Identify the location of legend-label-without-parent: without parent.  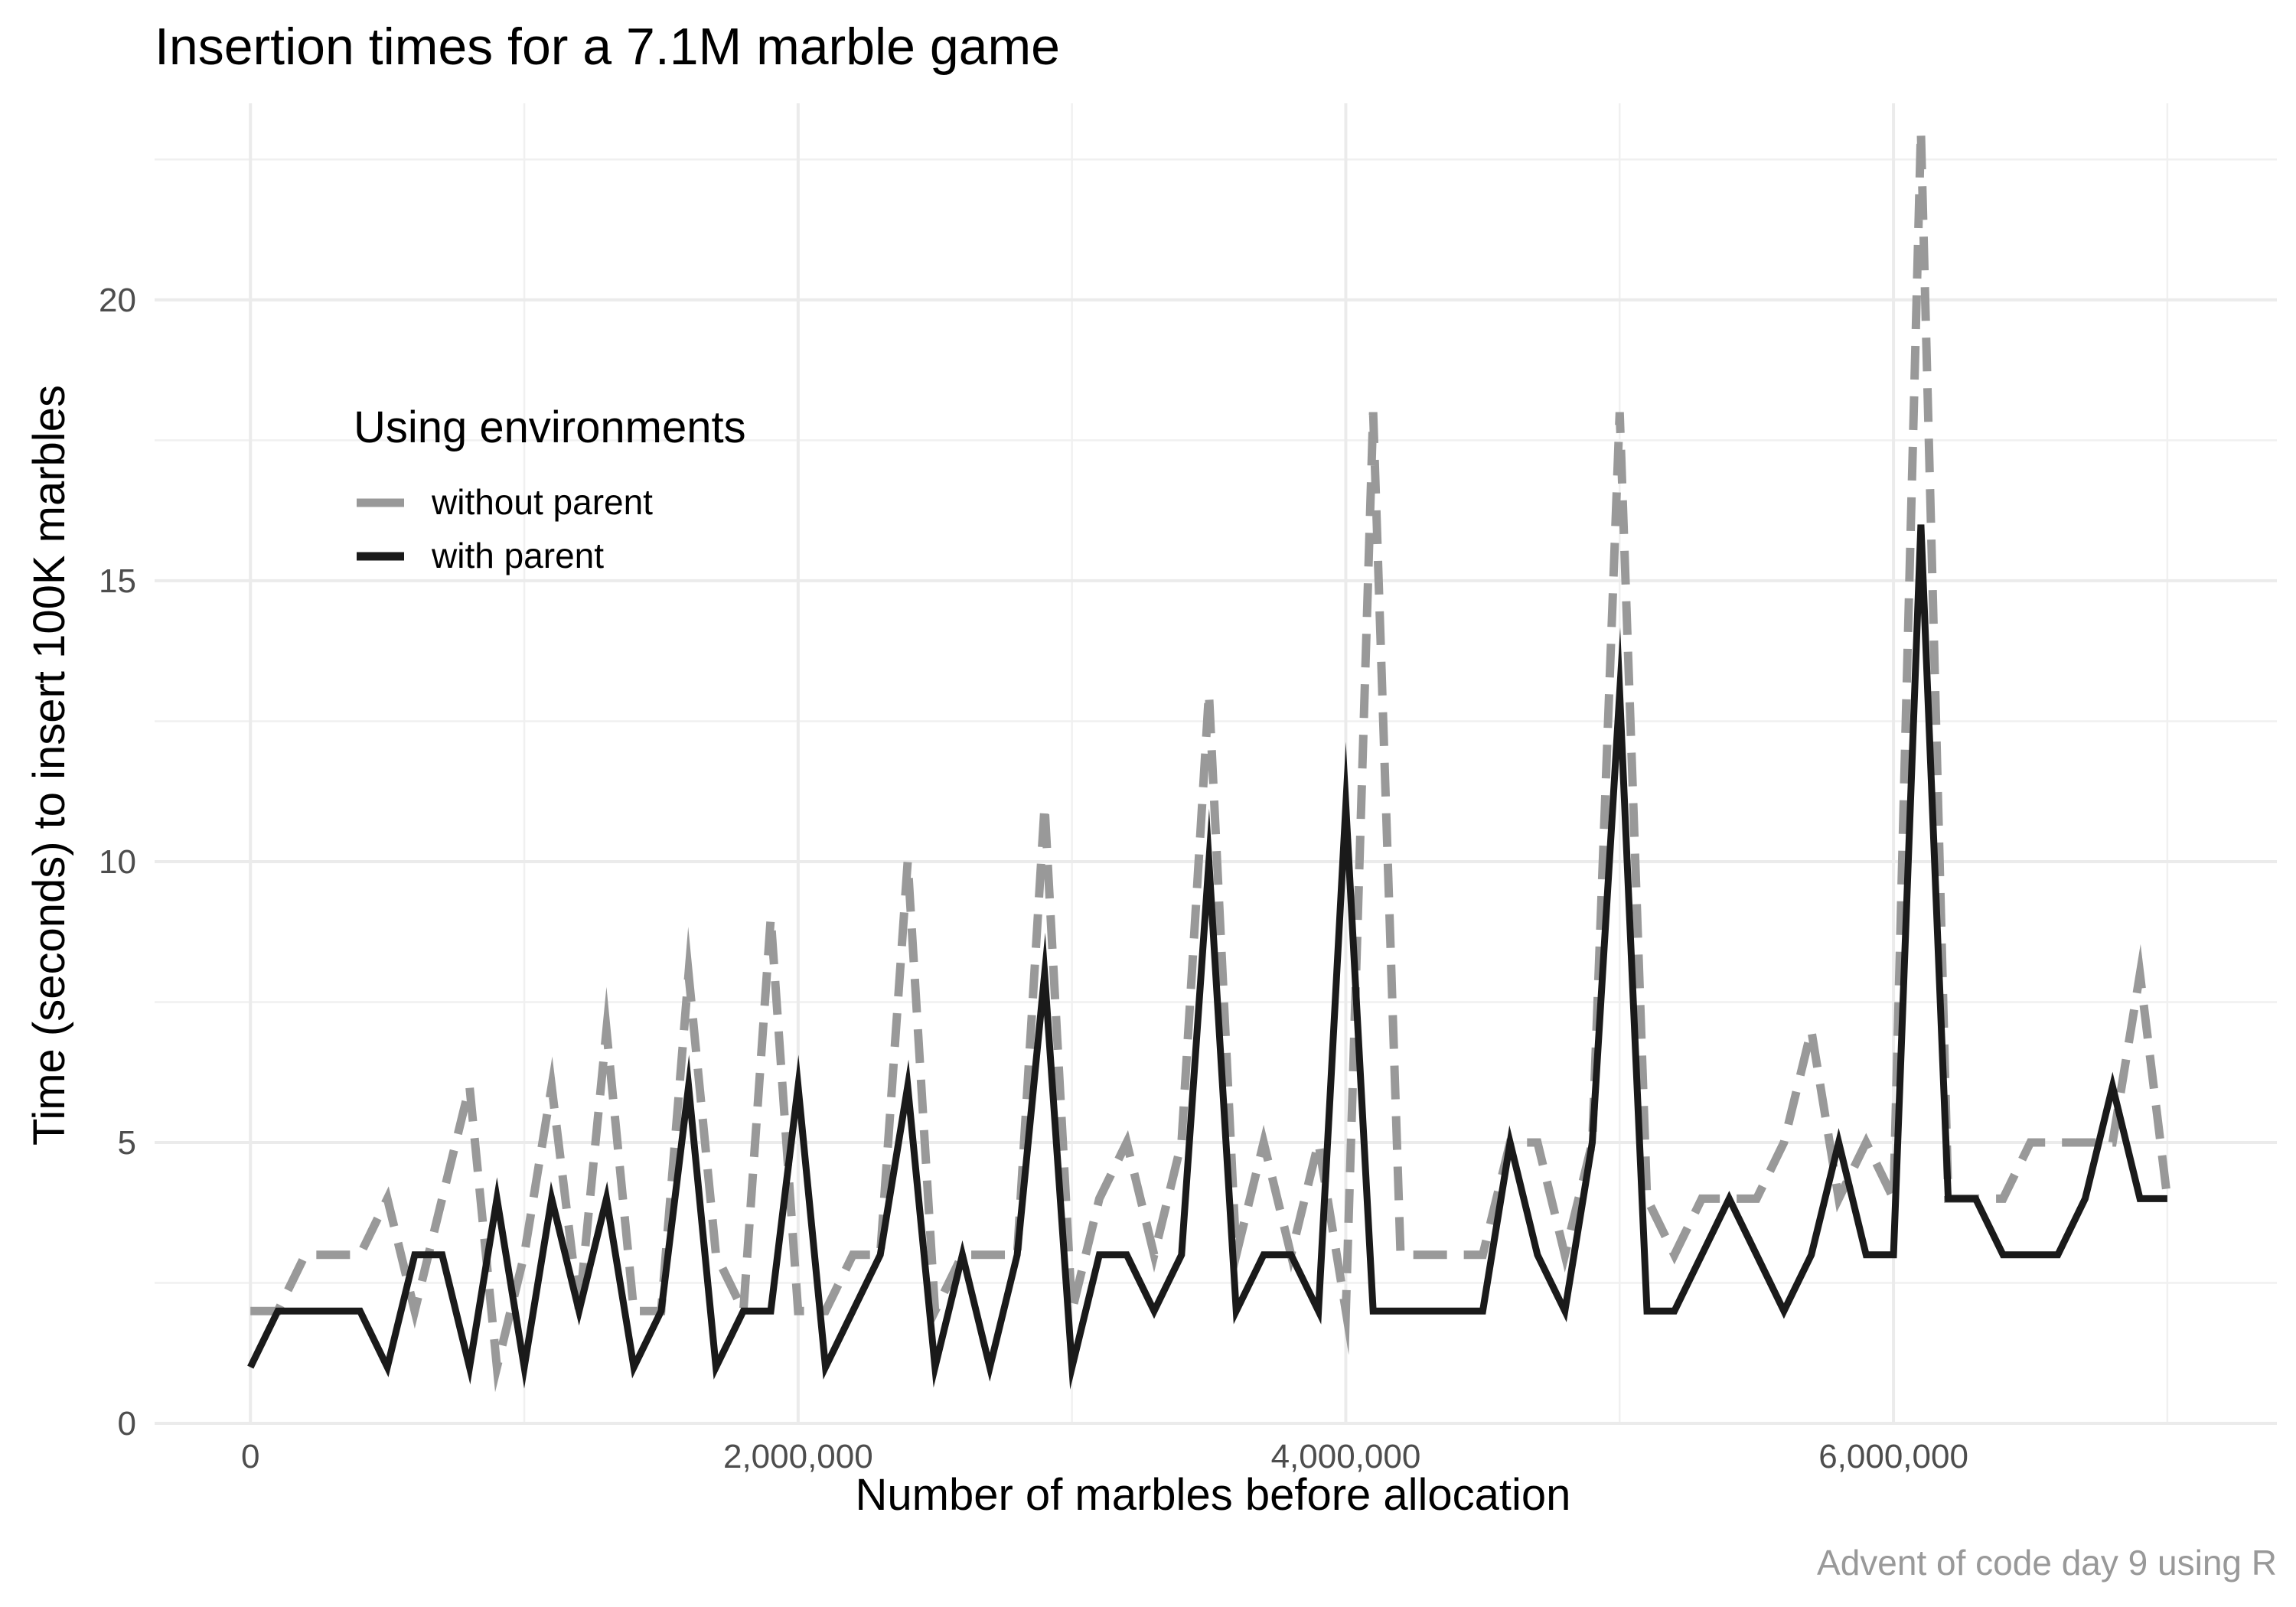
(542, 502).